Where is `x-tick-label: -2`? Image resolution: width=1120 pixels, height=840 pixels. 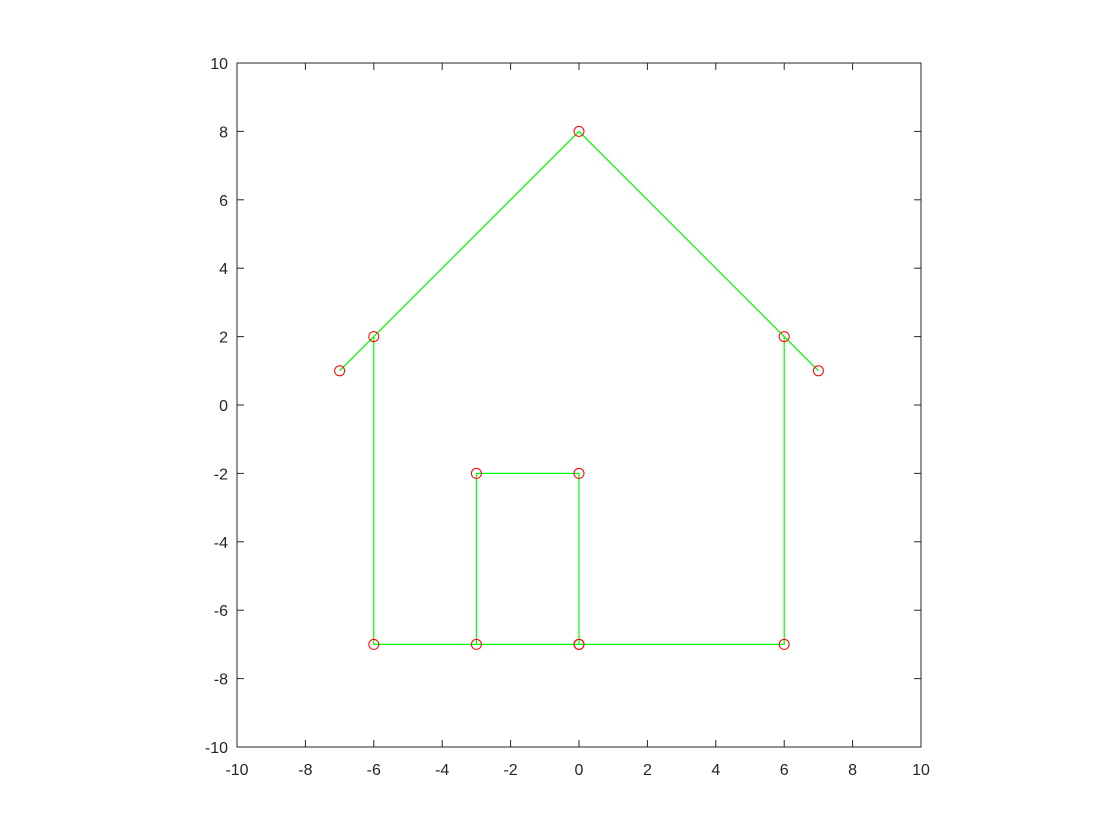
x-tick-label: -2 is located at coordinates (510, 770).